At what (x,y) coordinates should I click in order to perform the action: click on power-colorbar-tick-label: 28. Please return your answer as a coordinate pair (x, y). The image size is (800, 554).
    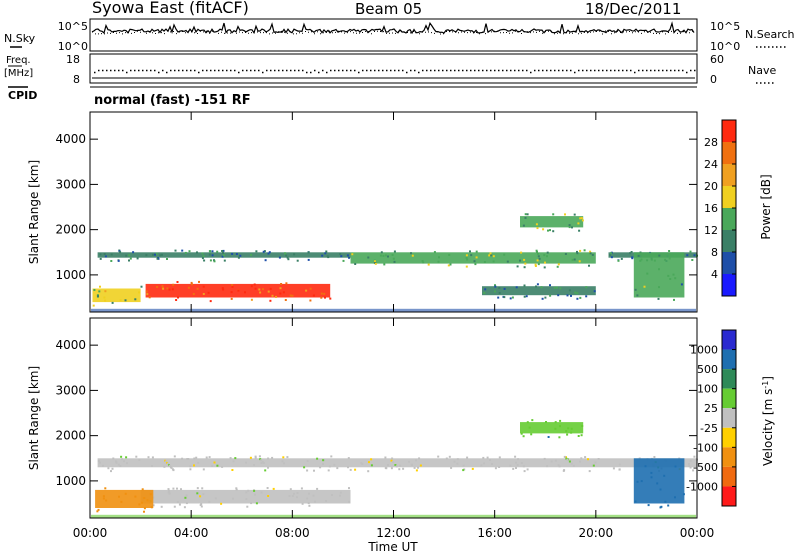
    Looking at the image, I should click on (711, 142).